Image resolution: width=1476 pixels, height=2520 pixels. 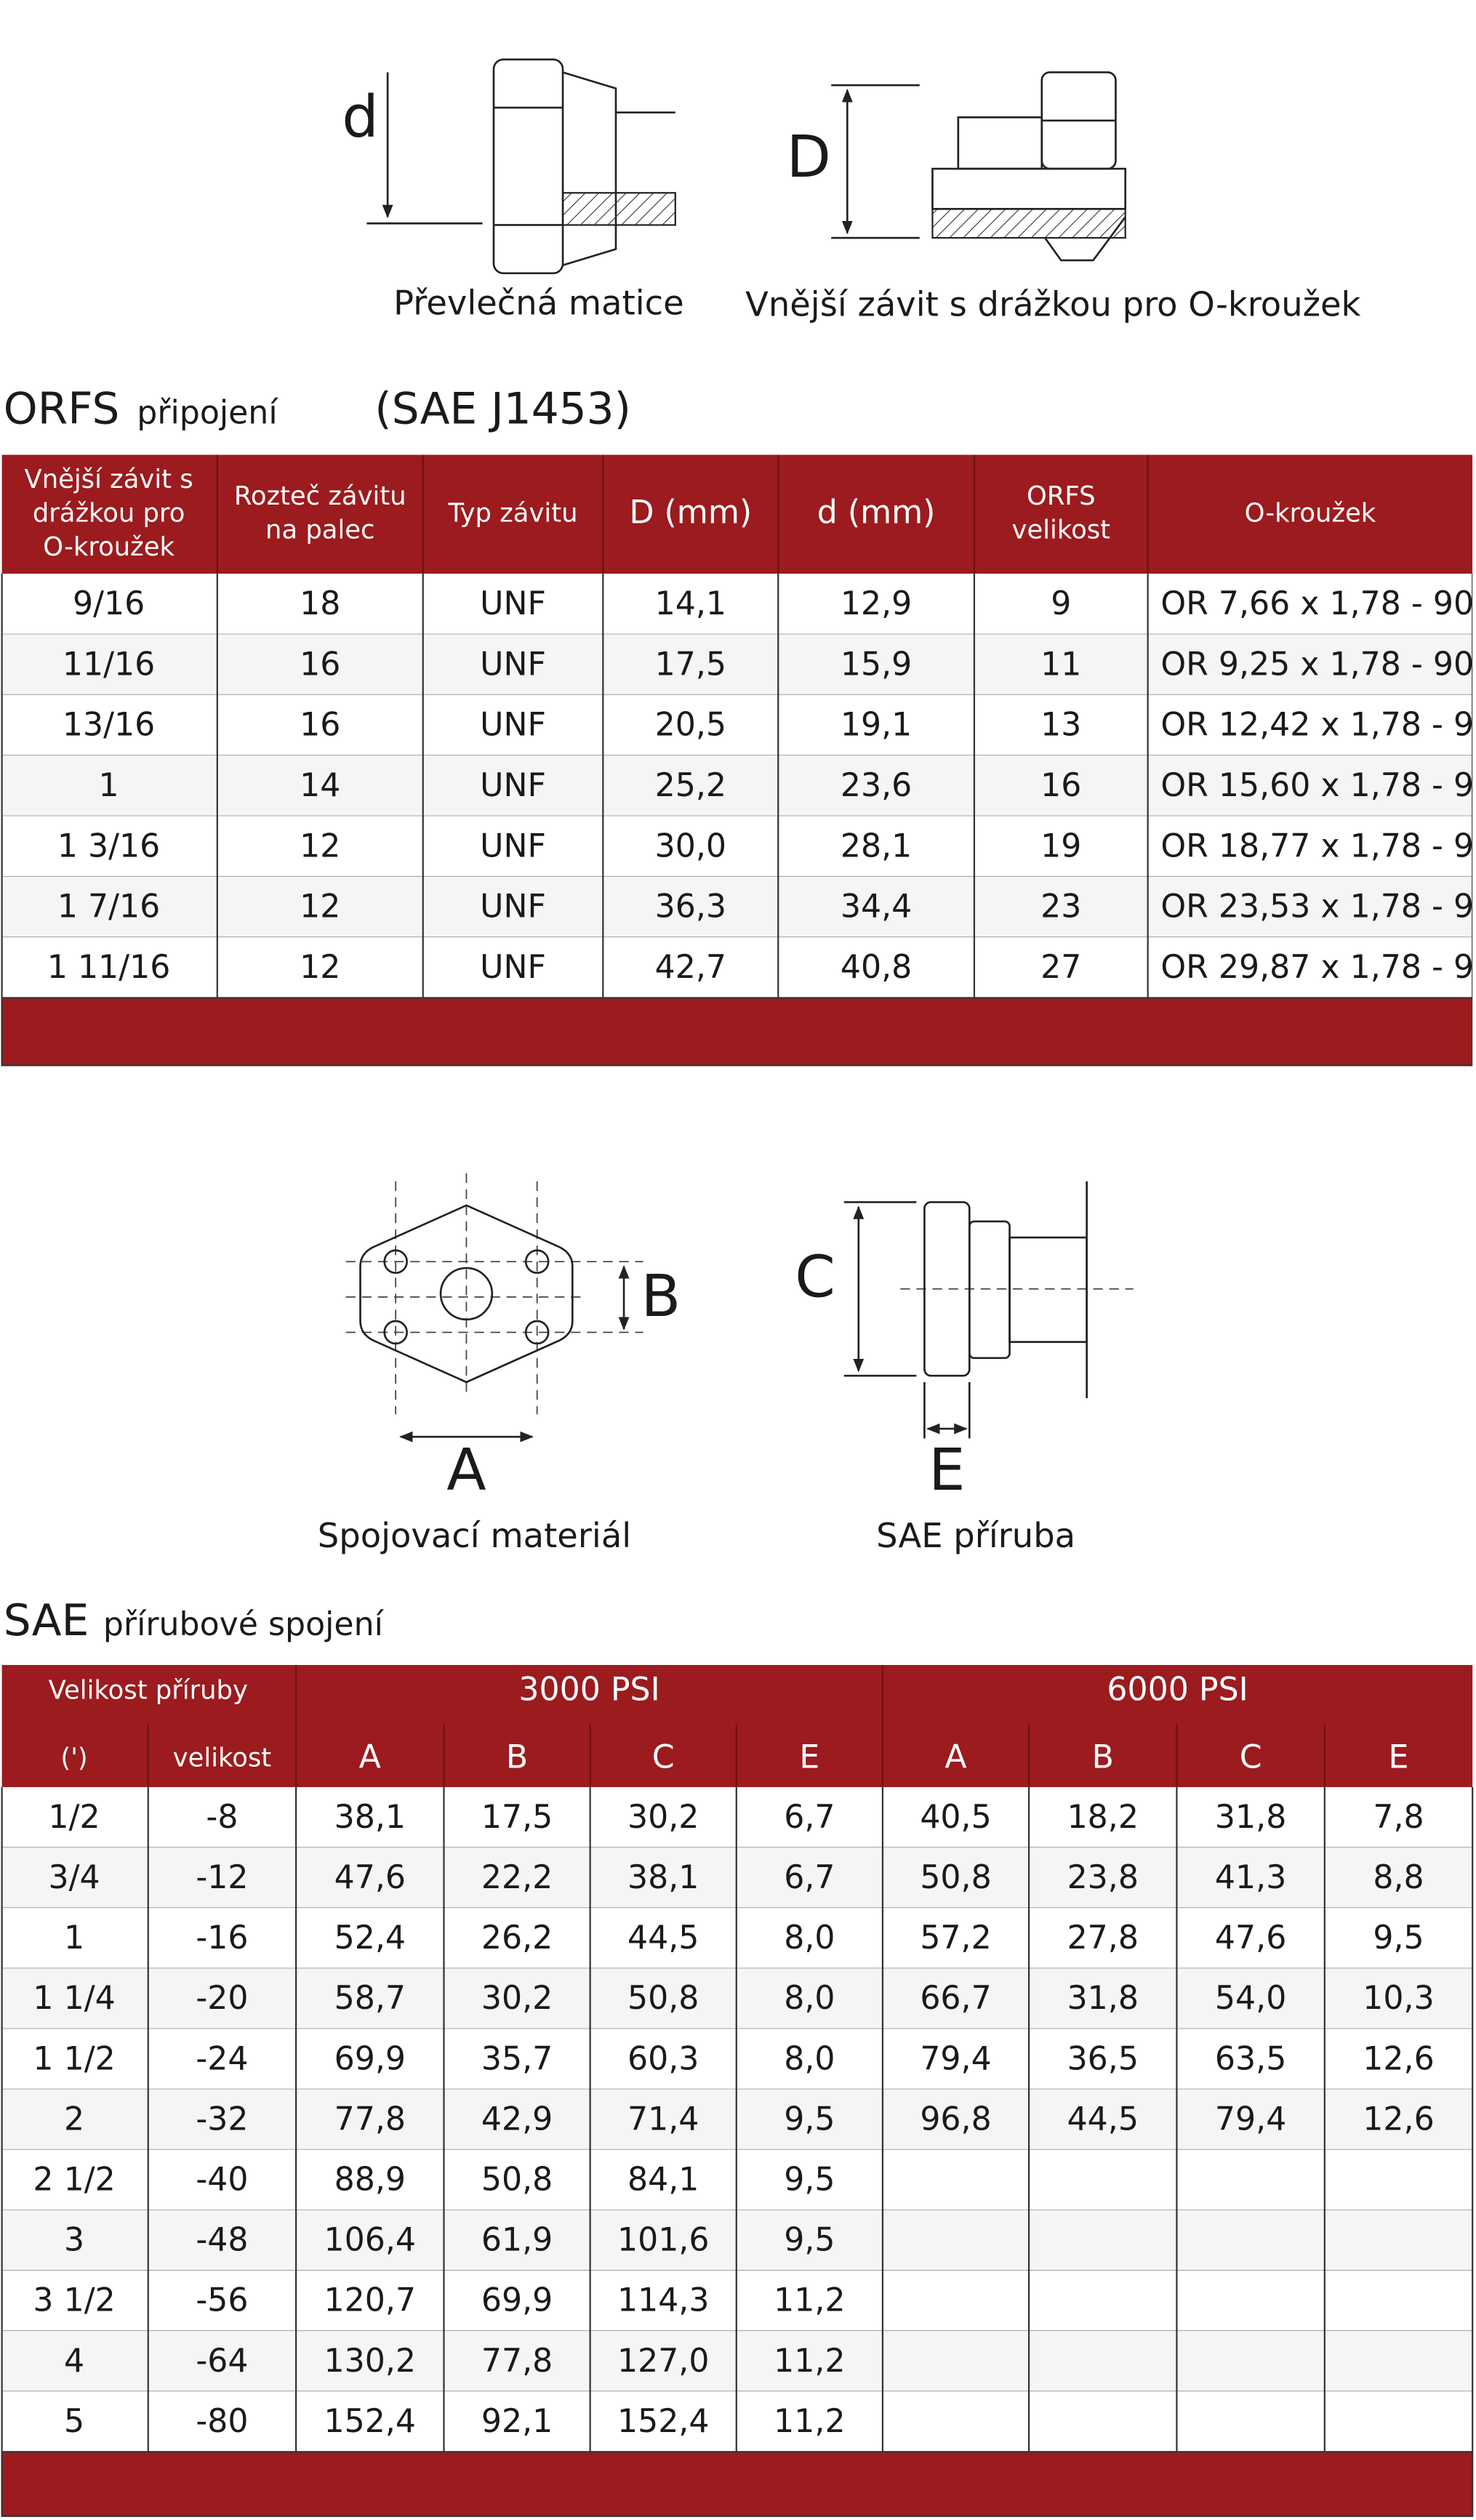 What do you see at coordinates (663, 1938) in the screenshot?
I see `table-cell: 44,5` at bounding box center [663, 1938].